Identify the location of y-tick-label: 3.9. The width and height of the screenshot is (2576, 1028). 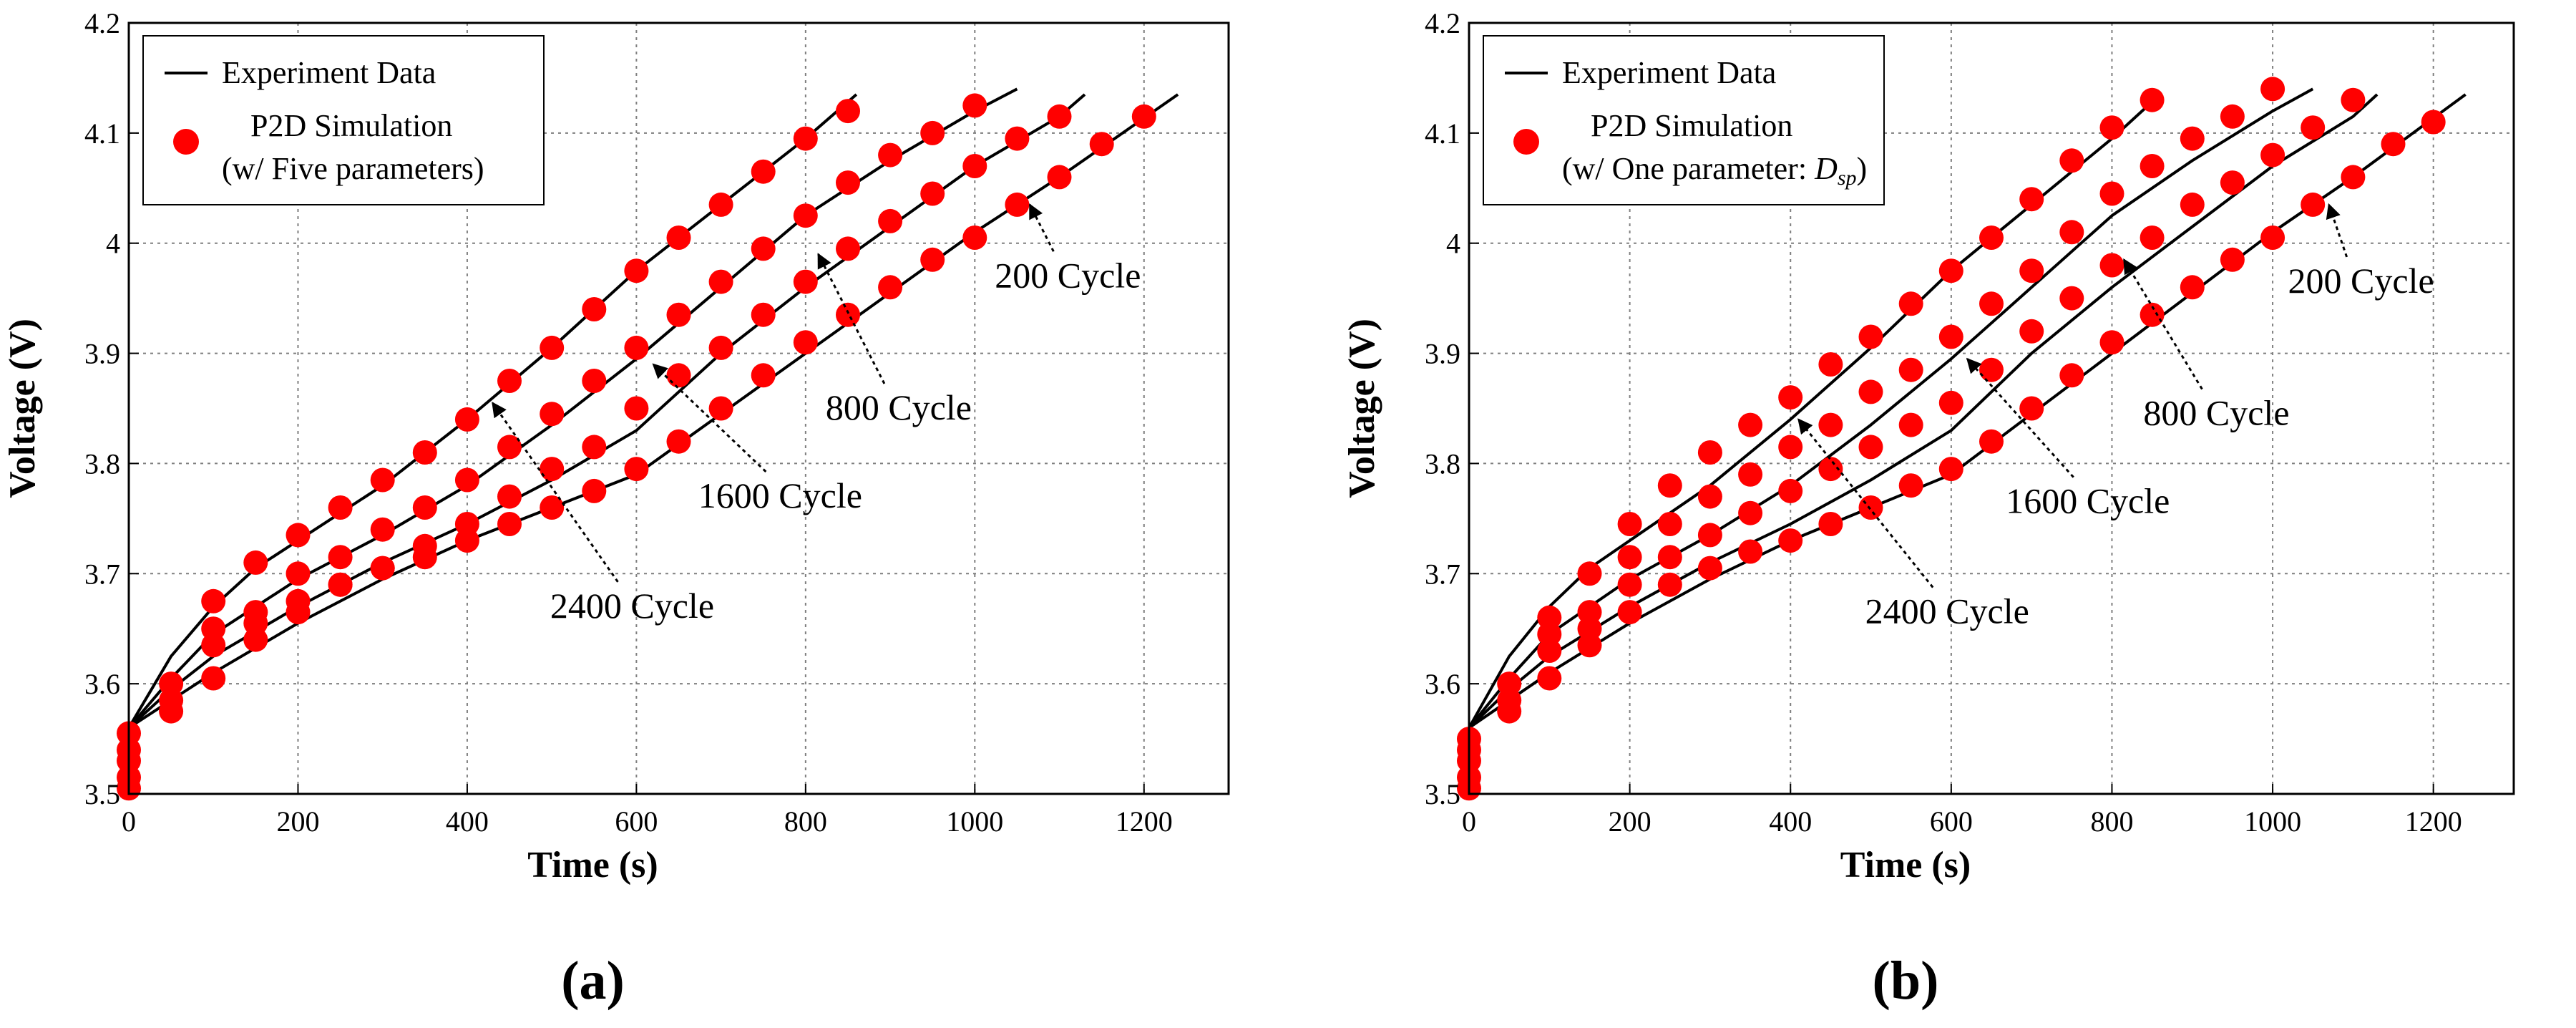
(1442, 354).